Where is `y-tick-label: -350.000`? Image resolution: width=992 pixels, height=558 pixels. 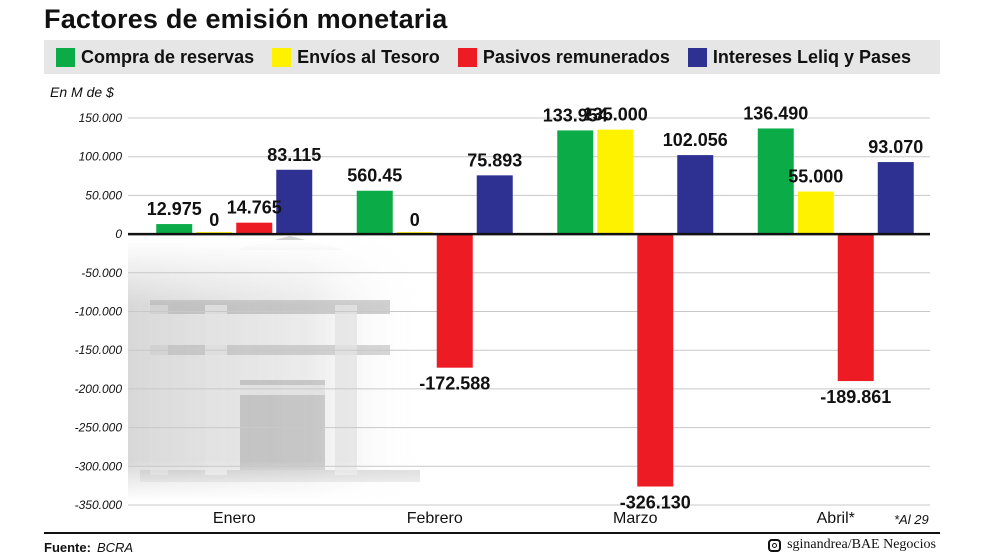 y-tick-label: -350.000 is located at coordinates (99, 505).